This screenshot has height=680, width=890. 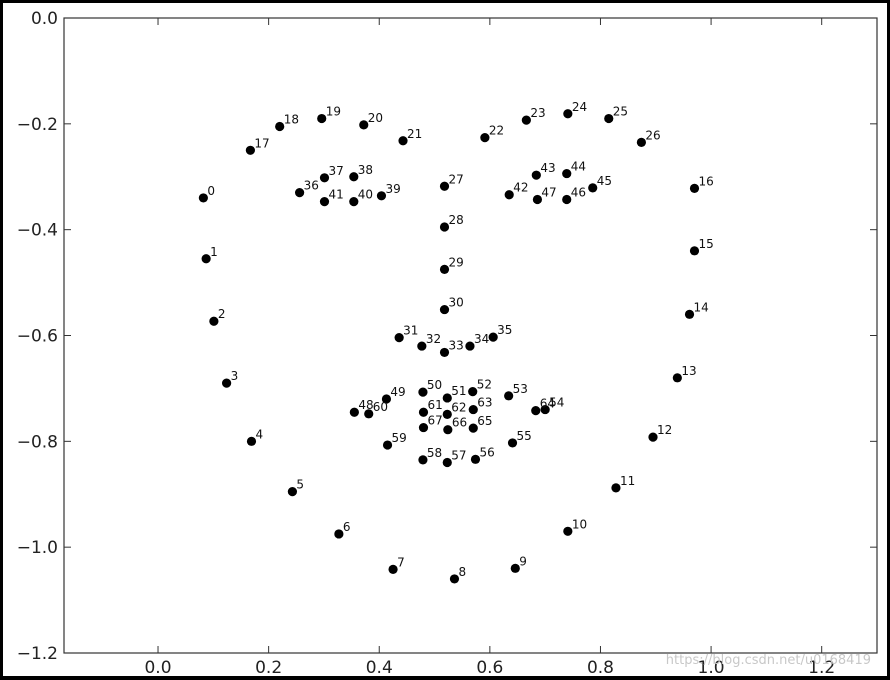 I want to click on landmark-label: 6, so click(x=347, y=527).